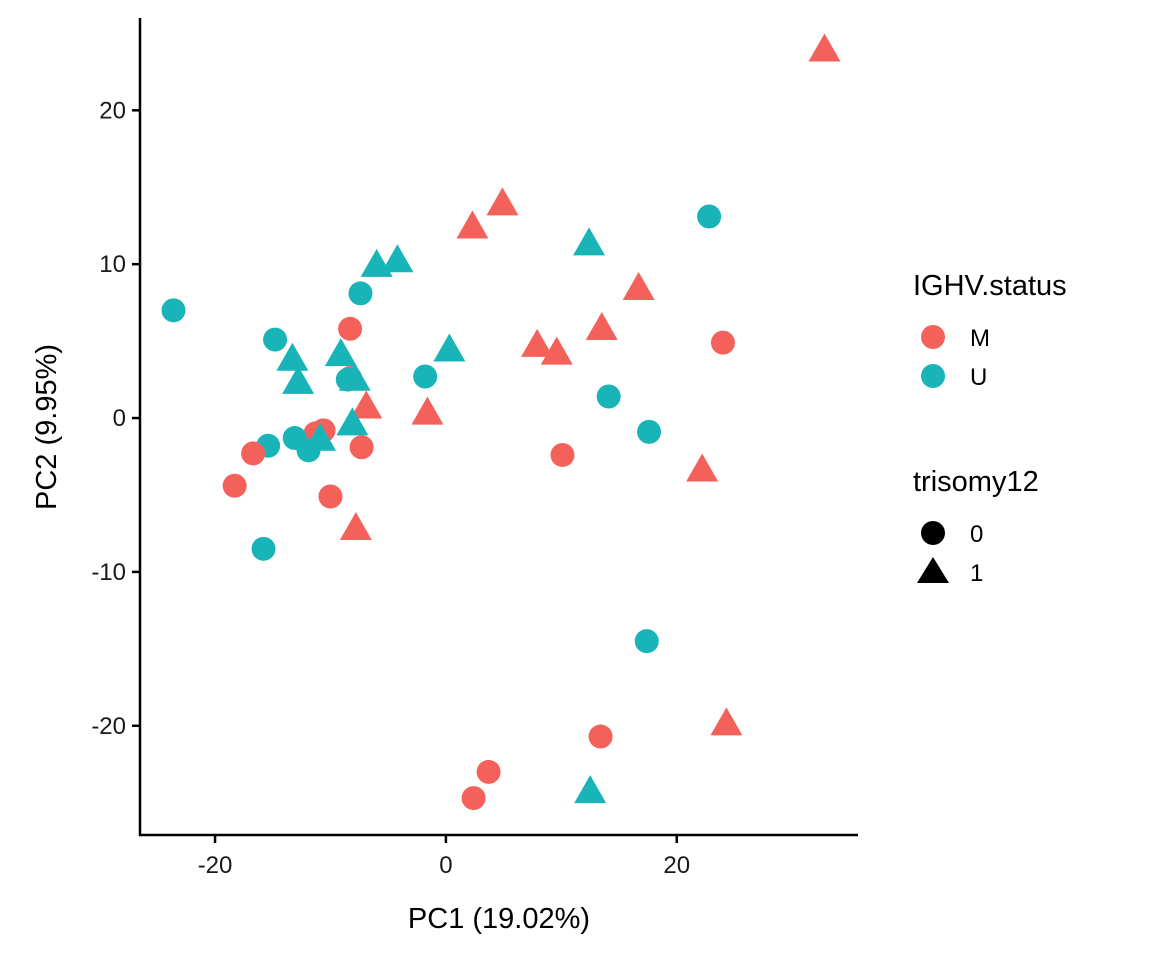 The height and width of the screenshot is (960, 1152). What do you see at coordinates (608, 396) in the screenshot?
I see `data-point-24-u-circle` at bounding box center [608, 396].